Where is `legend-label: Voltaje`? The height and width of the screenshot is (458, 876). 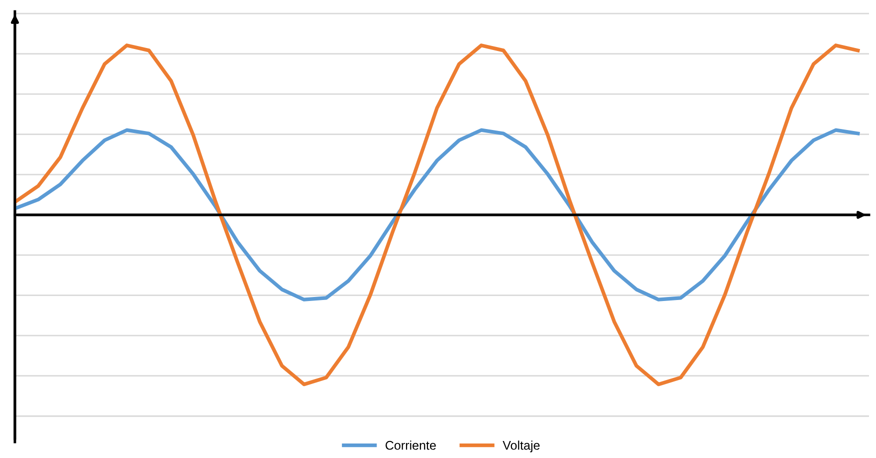 legend-label: Voltaje is located at coordinates (521, 446).